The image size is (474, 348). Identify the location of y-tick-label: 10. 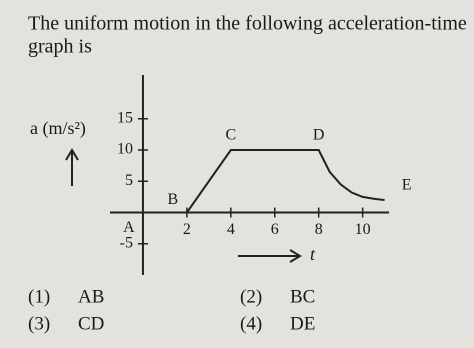
(125, 149).